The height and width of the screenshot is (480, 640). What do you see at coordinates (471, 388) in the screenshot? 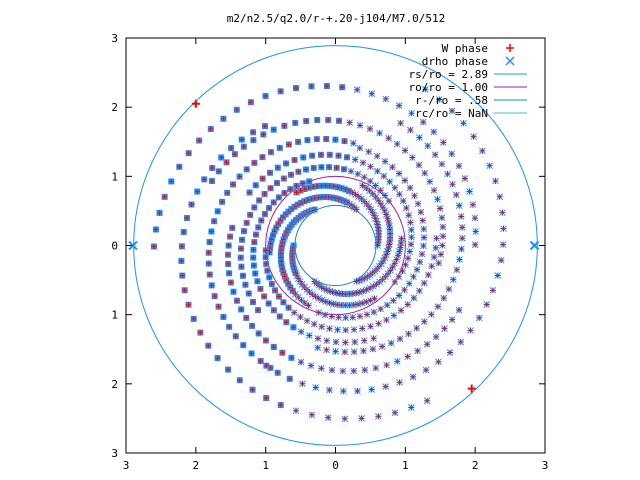
I see `w-phase-marker` at bounding box center [471, 388].